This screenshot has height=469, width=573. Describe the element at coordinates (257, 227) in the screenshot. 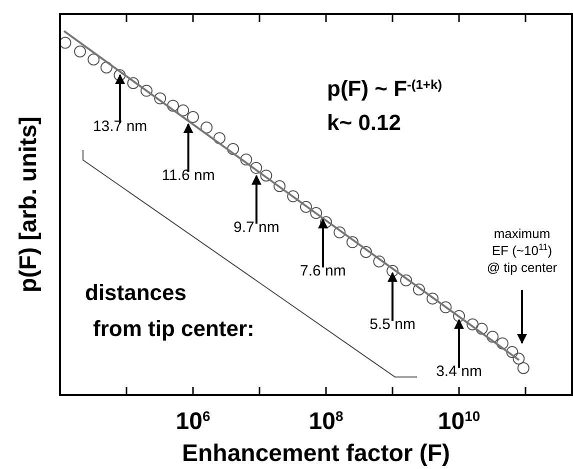

I see `annotation: 9.7 nm` at that location.